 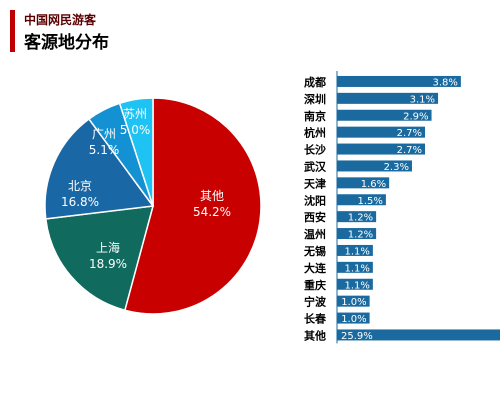 What do you see at coordinates (212, 196) in the screenshot?
I see `pie-slice-label: 其他` at bounding box center [212, 196].